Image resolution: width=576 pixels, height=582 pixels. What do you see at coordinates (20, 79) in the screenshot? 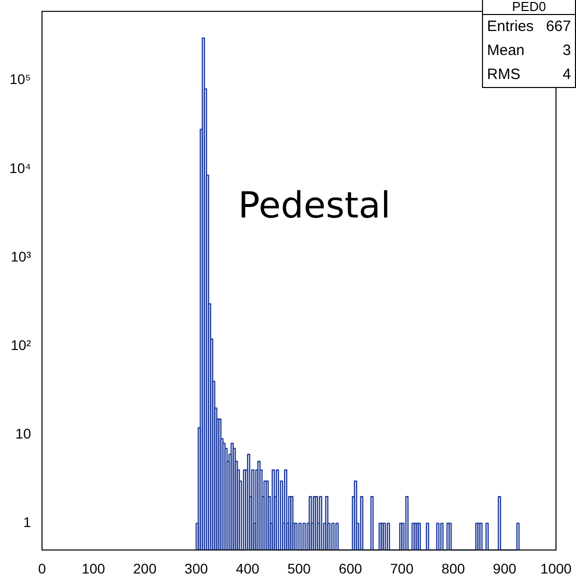
I see `y-tick-label: 10⁵` at bounding box center [20, 79].